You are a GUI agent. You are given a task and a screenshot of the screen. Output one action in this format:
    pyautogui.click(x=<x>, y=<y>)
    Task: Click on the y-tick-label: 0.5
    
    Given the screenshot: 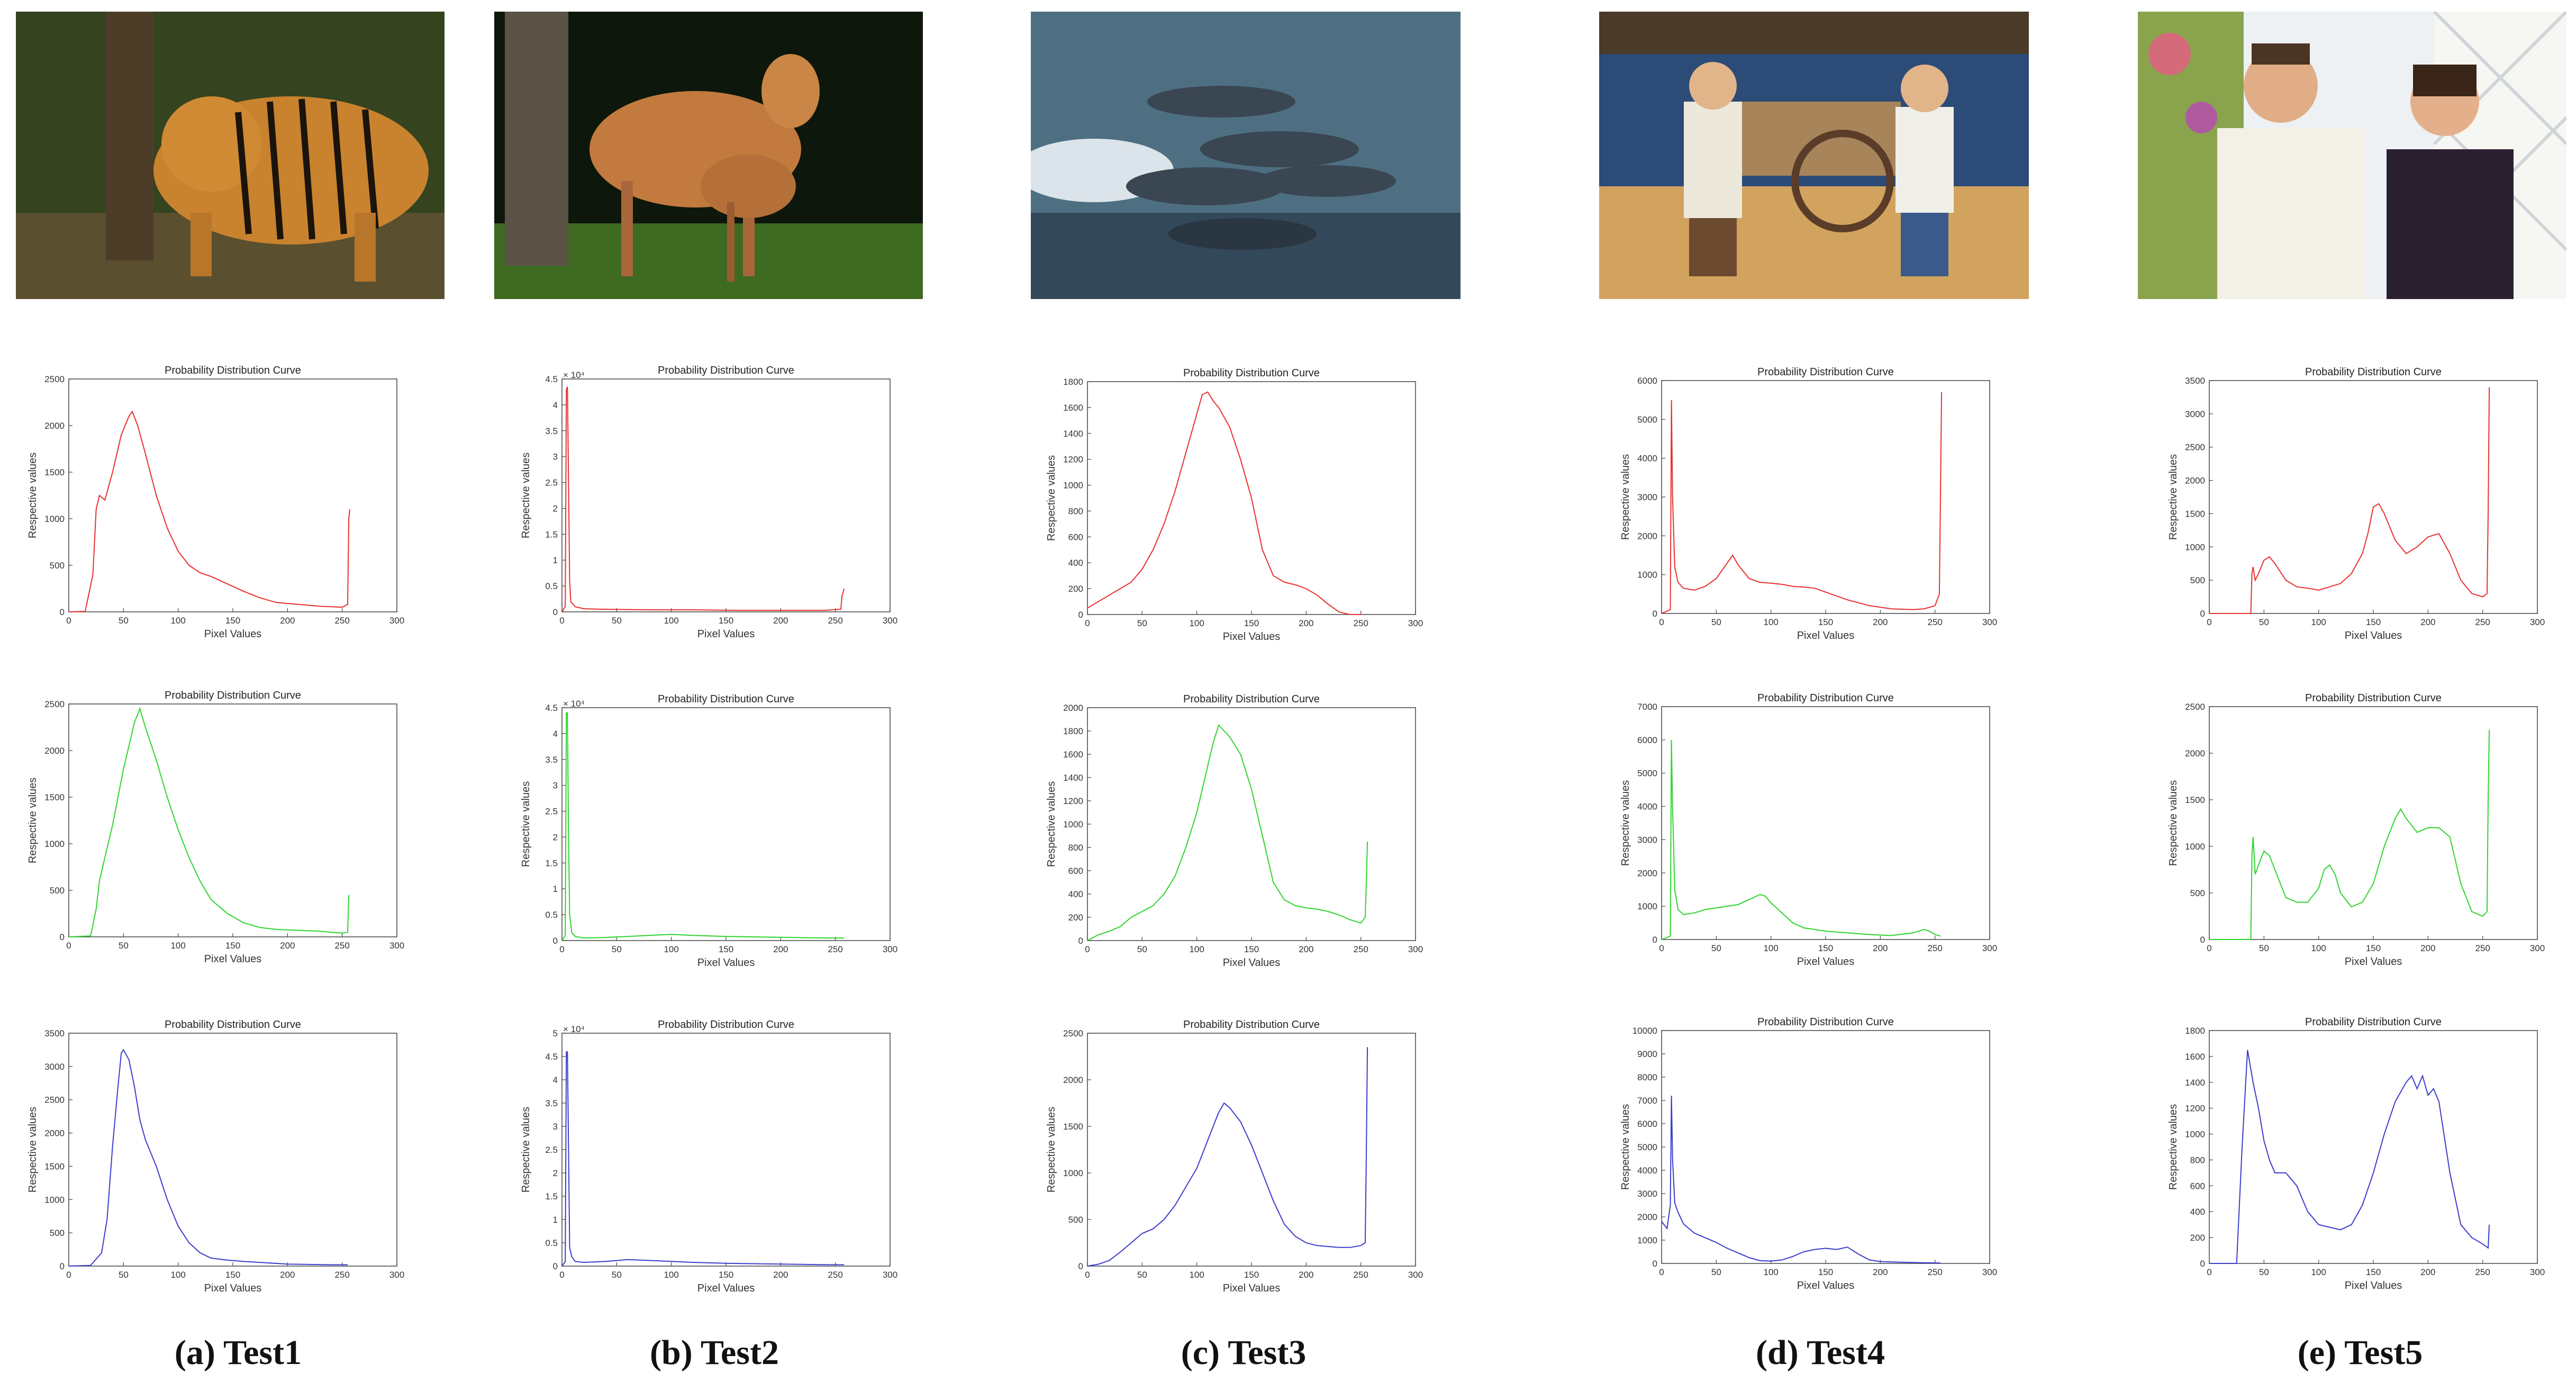 What is the action you would take?
    pyautogui.click(x=551, y=1243)
    